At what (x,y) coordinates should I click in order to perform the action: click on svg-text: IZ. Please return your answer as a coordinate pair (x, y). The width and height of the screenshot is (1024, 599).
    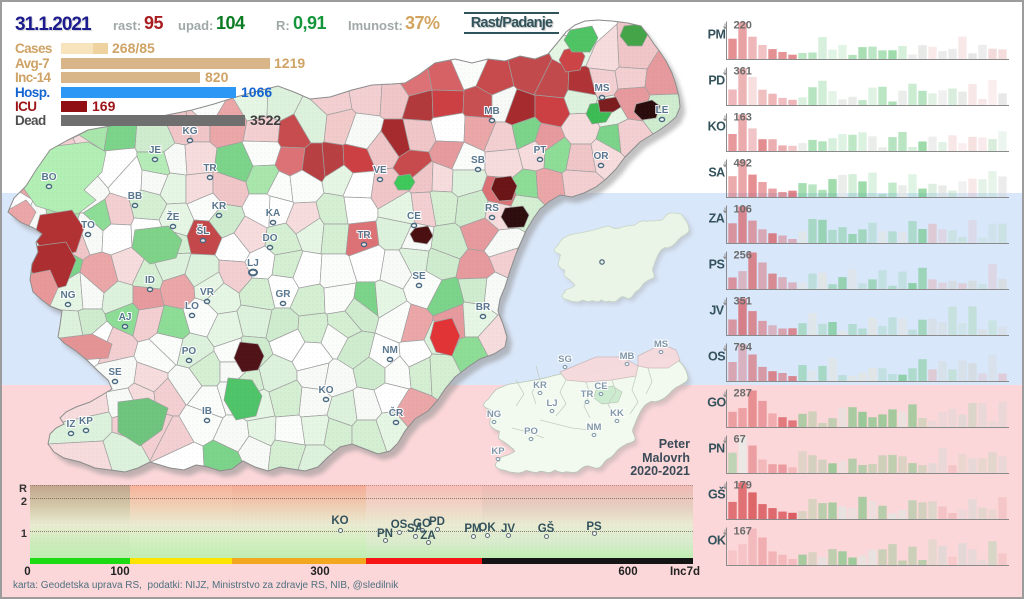
    Looking at the image, I should click on (71, 424).